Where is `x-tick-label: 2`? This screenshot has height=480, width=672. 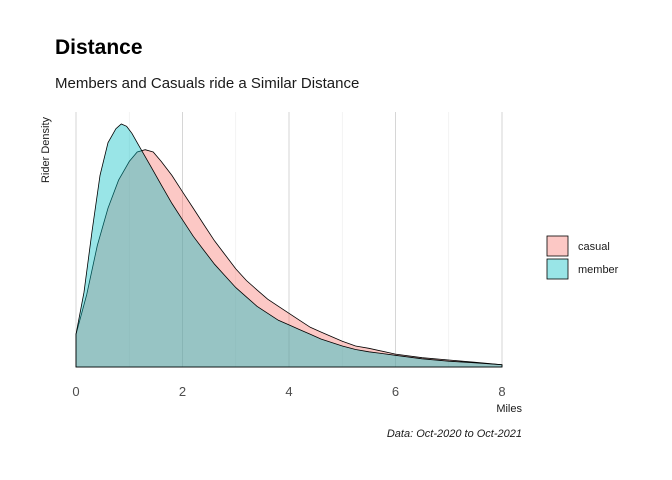 x-tick-label: 2 is located at coordinates (182, 391).